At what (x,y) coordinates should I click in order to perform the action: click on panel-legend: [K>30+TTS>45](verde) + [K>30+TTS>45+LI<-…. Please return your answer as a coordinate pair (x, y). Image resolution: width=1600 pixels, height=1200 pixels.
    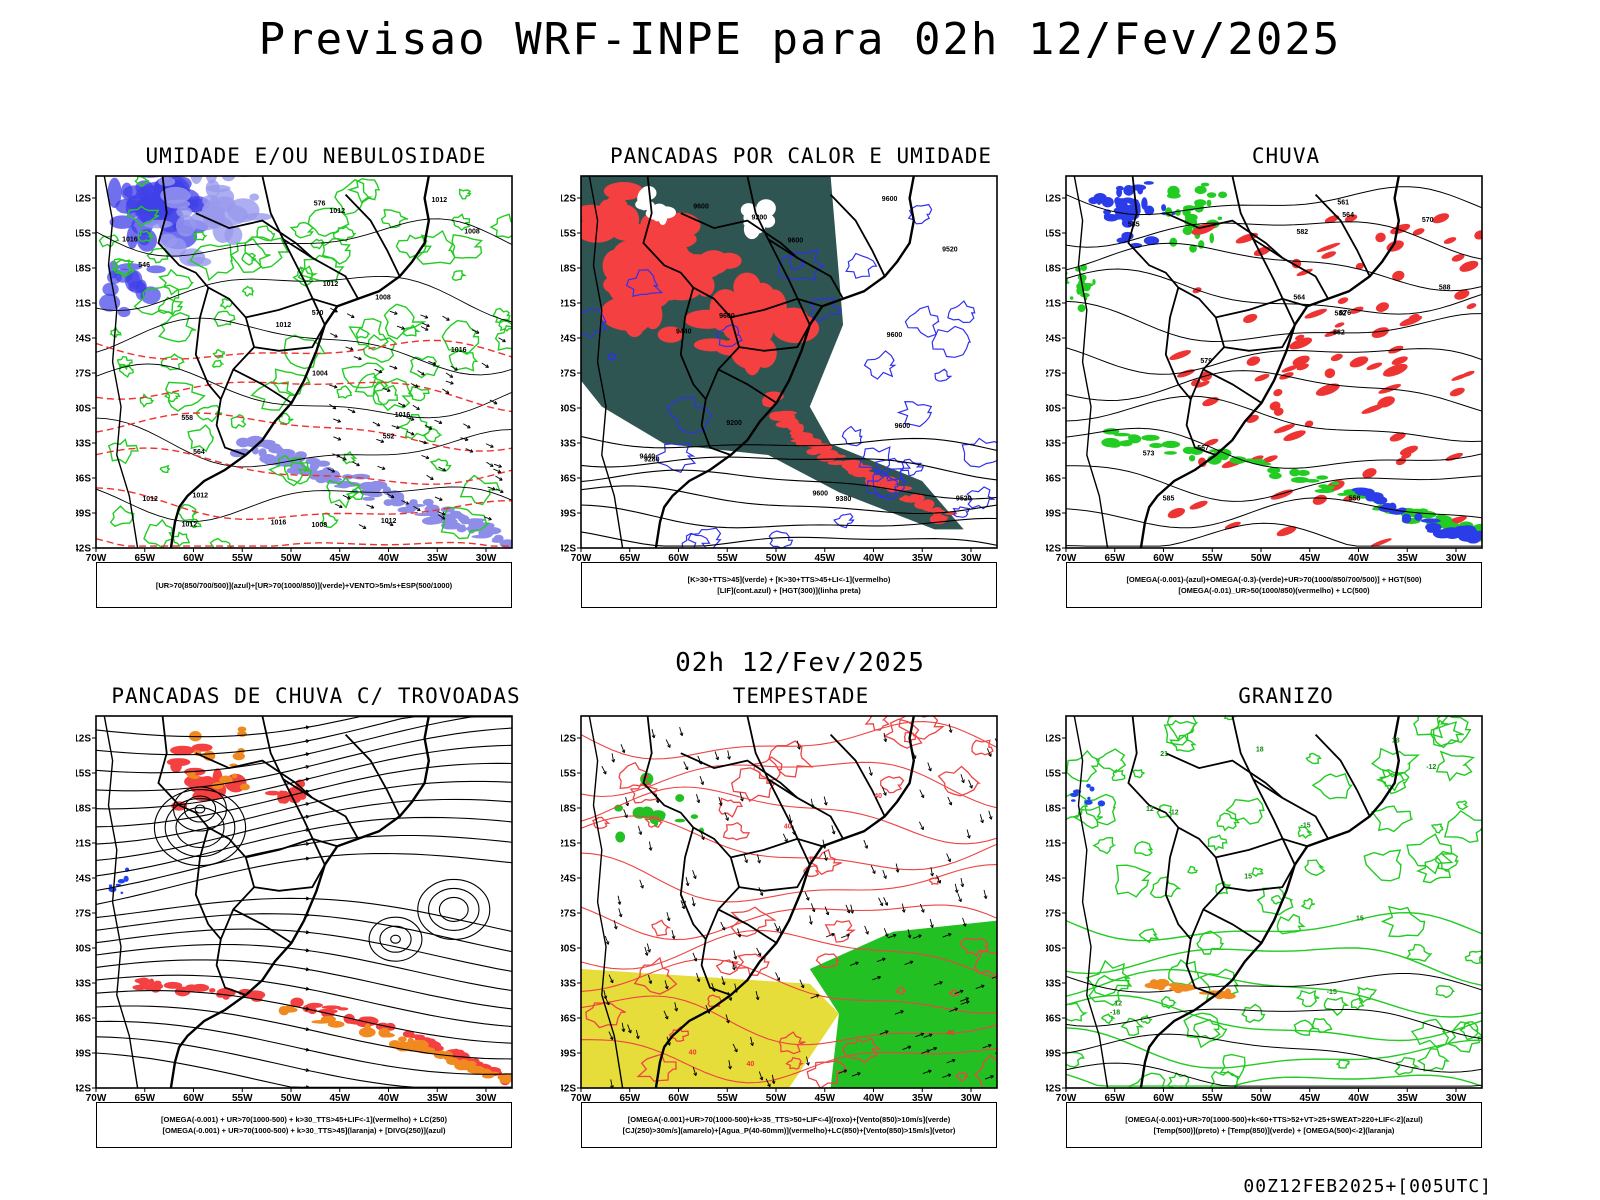
    Looking at the image, I should click on (789, 585).